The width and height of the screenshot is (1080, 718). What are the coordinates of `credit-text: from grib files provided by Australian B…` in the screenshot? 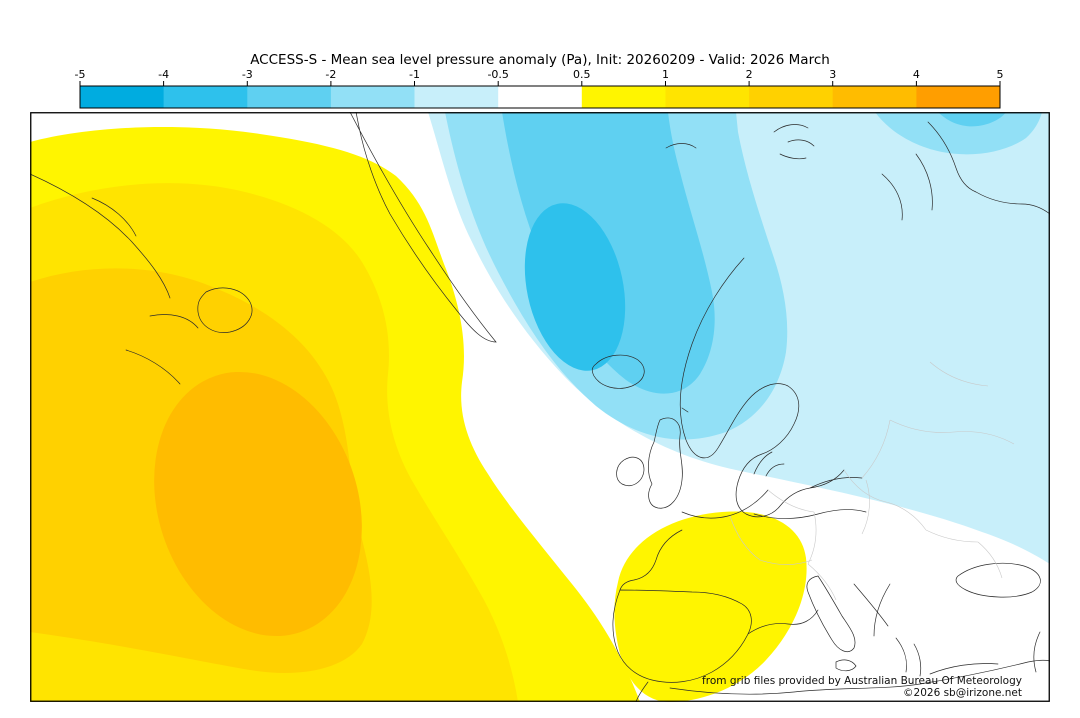 It's located at (862, 681).